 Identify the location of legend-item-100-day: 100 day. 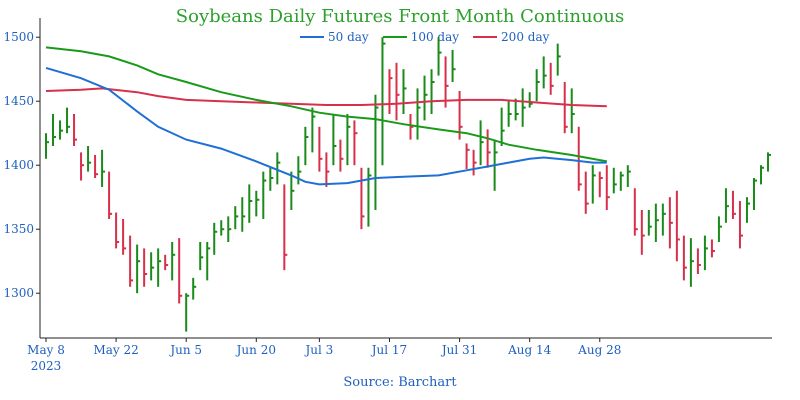
(421, 37).